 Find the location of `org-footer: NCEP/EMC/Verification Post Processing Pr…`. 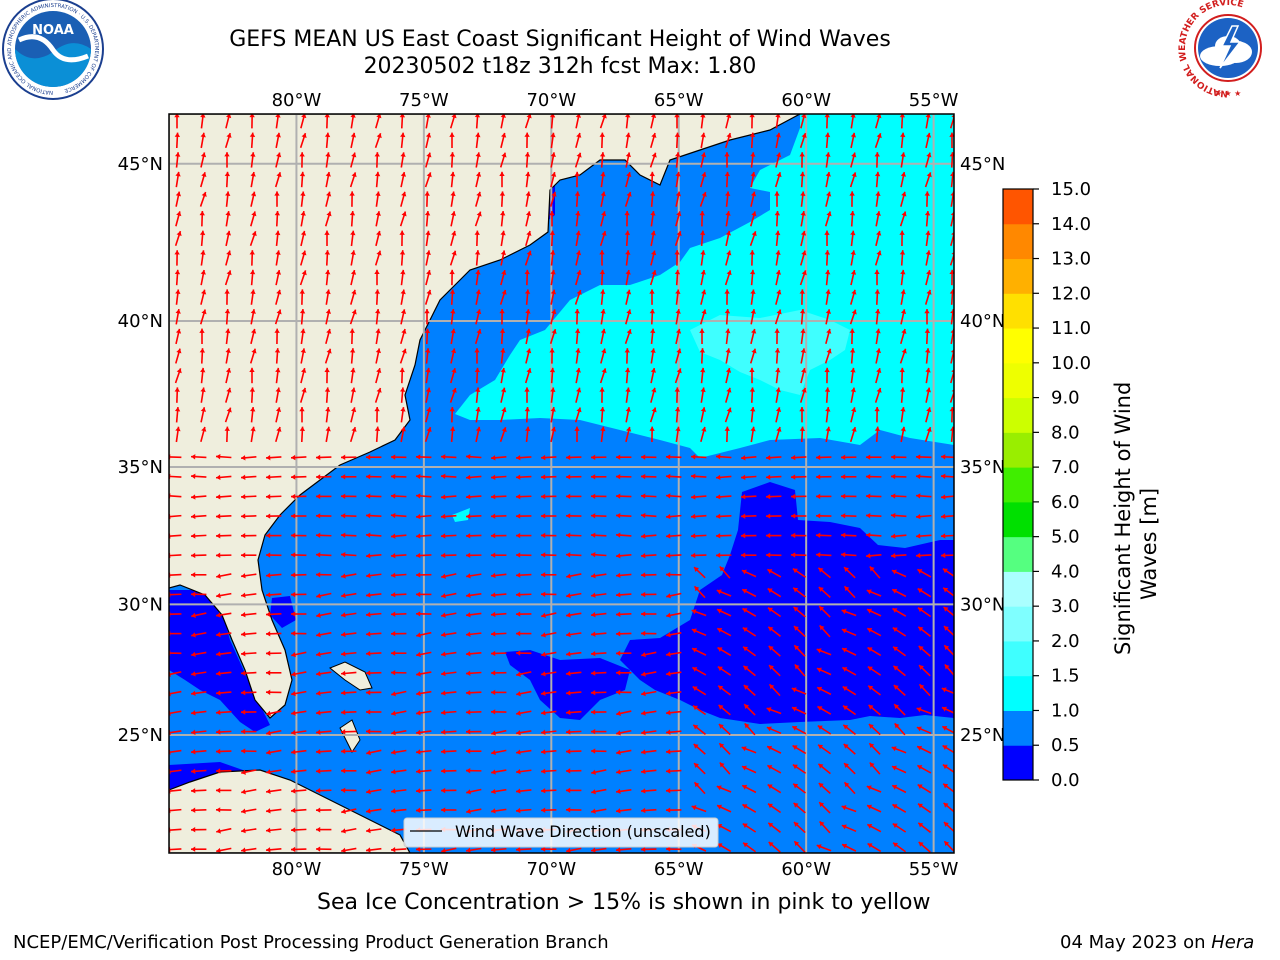

org-footer: NCEP/EMC/Verification Post Processing Pr… is located at coordinates (311, 942).